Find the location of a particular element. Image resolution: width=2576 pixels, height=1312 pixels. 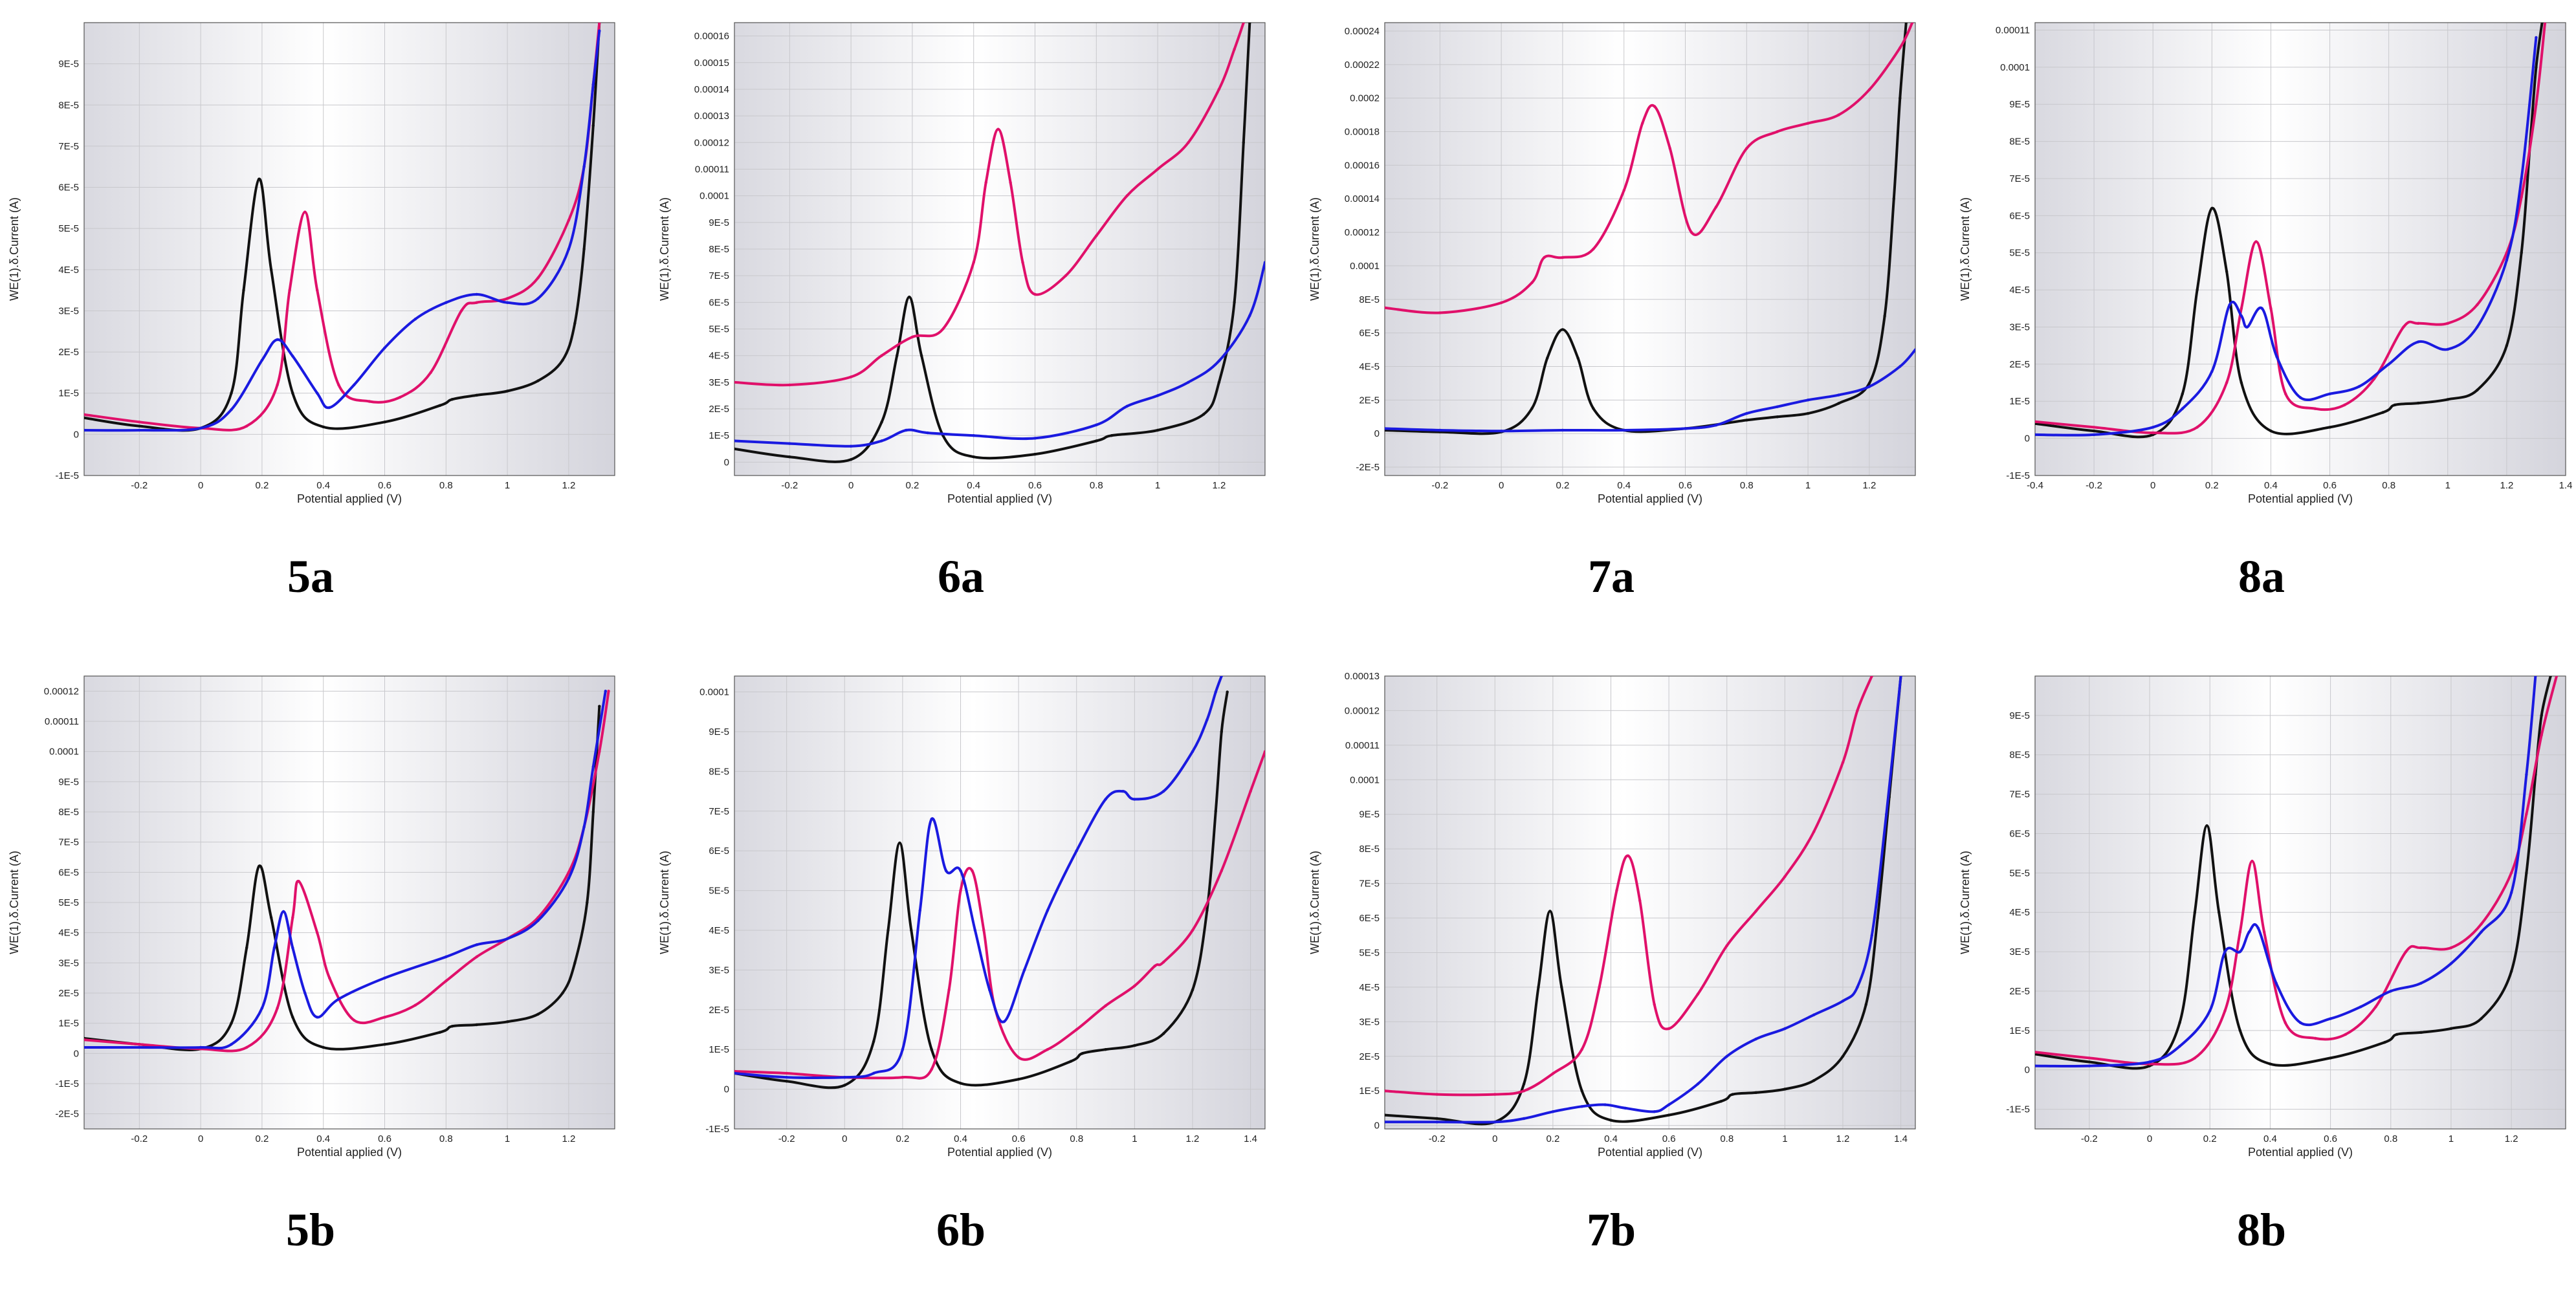

x-tick-label: 0.8 is located at coordinates (1076, 1138).